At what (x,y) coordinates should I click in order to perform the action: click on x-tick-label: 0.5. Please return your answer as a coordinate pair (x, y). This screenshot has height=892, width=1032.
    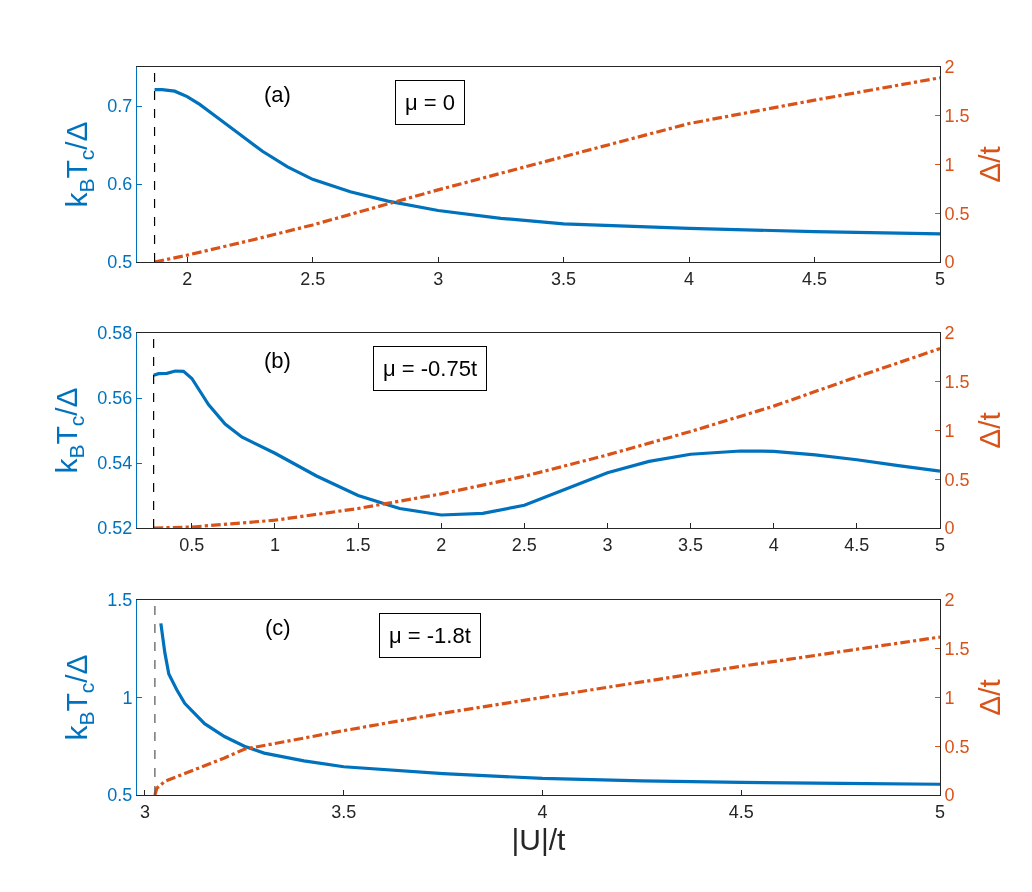
    Looking at the image, I should click on (192, 544).